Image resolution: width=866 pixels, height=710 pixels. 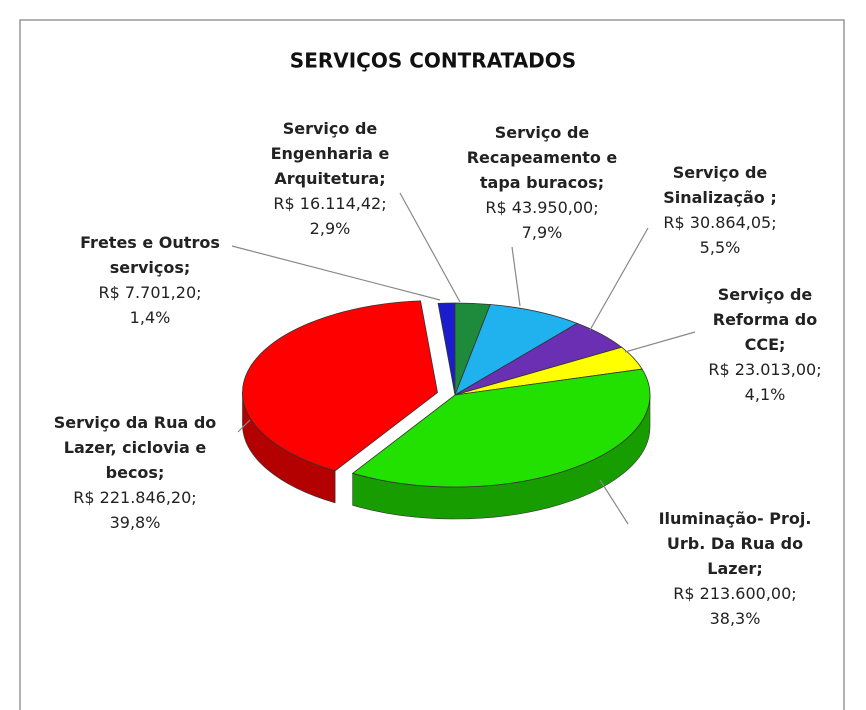 What do you see at coordinates (135, 522) in the screenshot?
I see `percent-label: 39,8%` at bounding box center [135, 522].